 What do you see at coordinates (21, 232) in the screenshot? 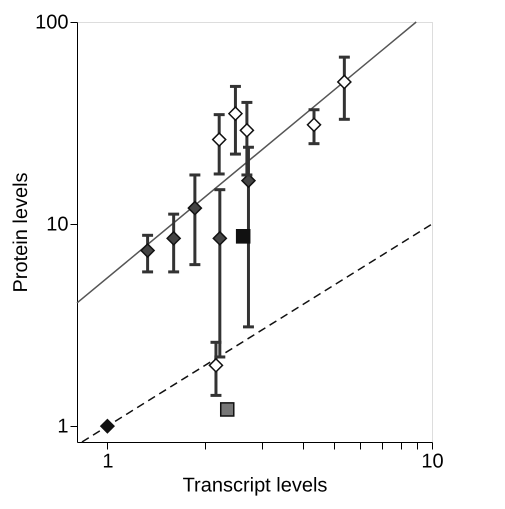
I see `y-axis-title: Protein levels` at bounding box center [21, 232].